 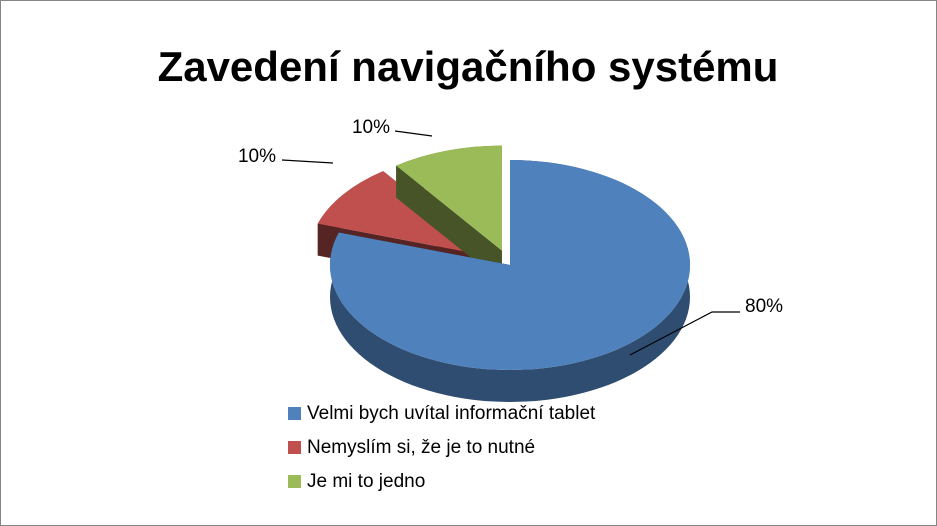 I want to click on data-label: 80%, so click(x=764, y=306).